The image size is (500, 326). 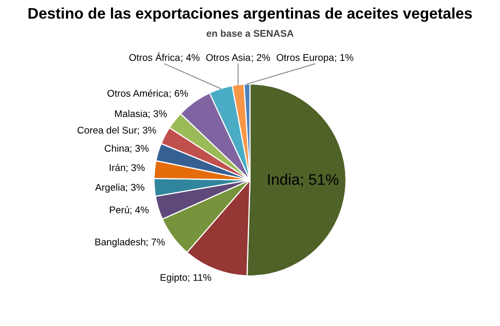 I want to click on slice-label: Argelia, so click(x=110, y=188).